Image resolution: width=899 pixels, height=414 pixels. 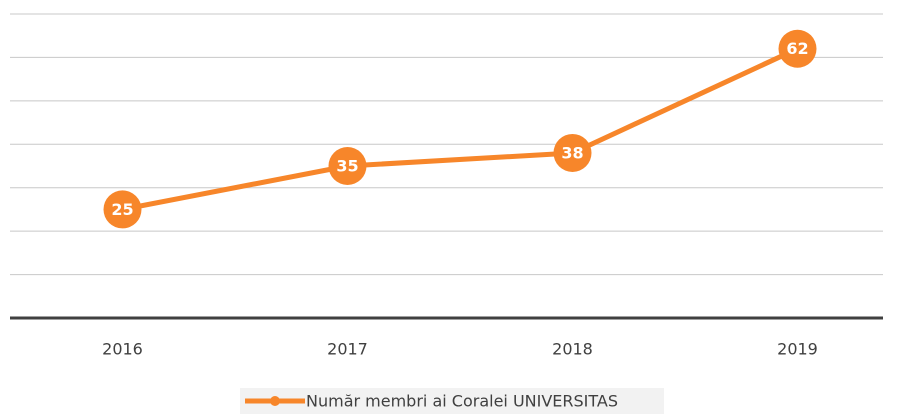 I want to click on data-label: 62, so click(x=797, y=48).